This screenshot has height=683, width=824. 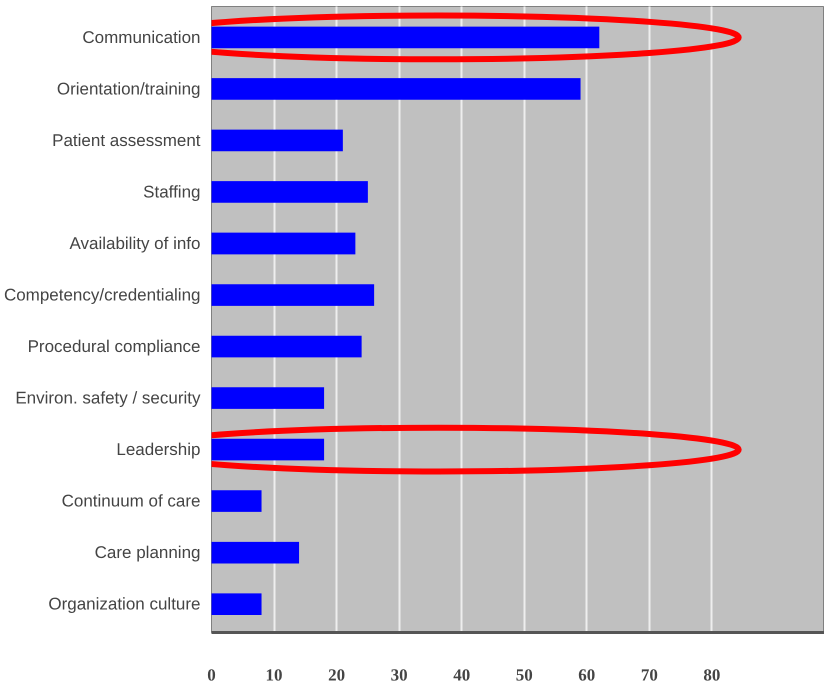 What do you see at coordinates (171, 192) in the screenshot?
I see `y-tick-label: Staffing` at bounding box center [171, 192].